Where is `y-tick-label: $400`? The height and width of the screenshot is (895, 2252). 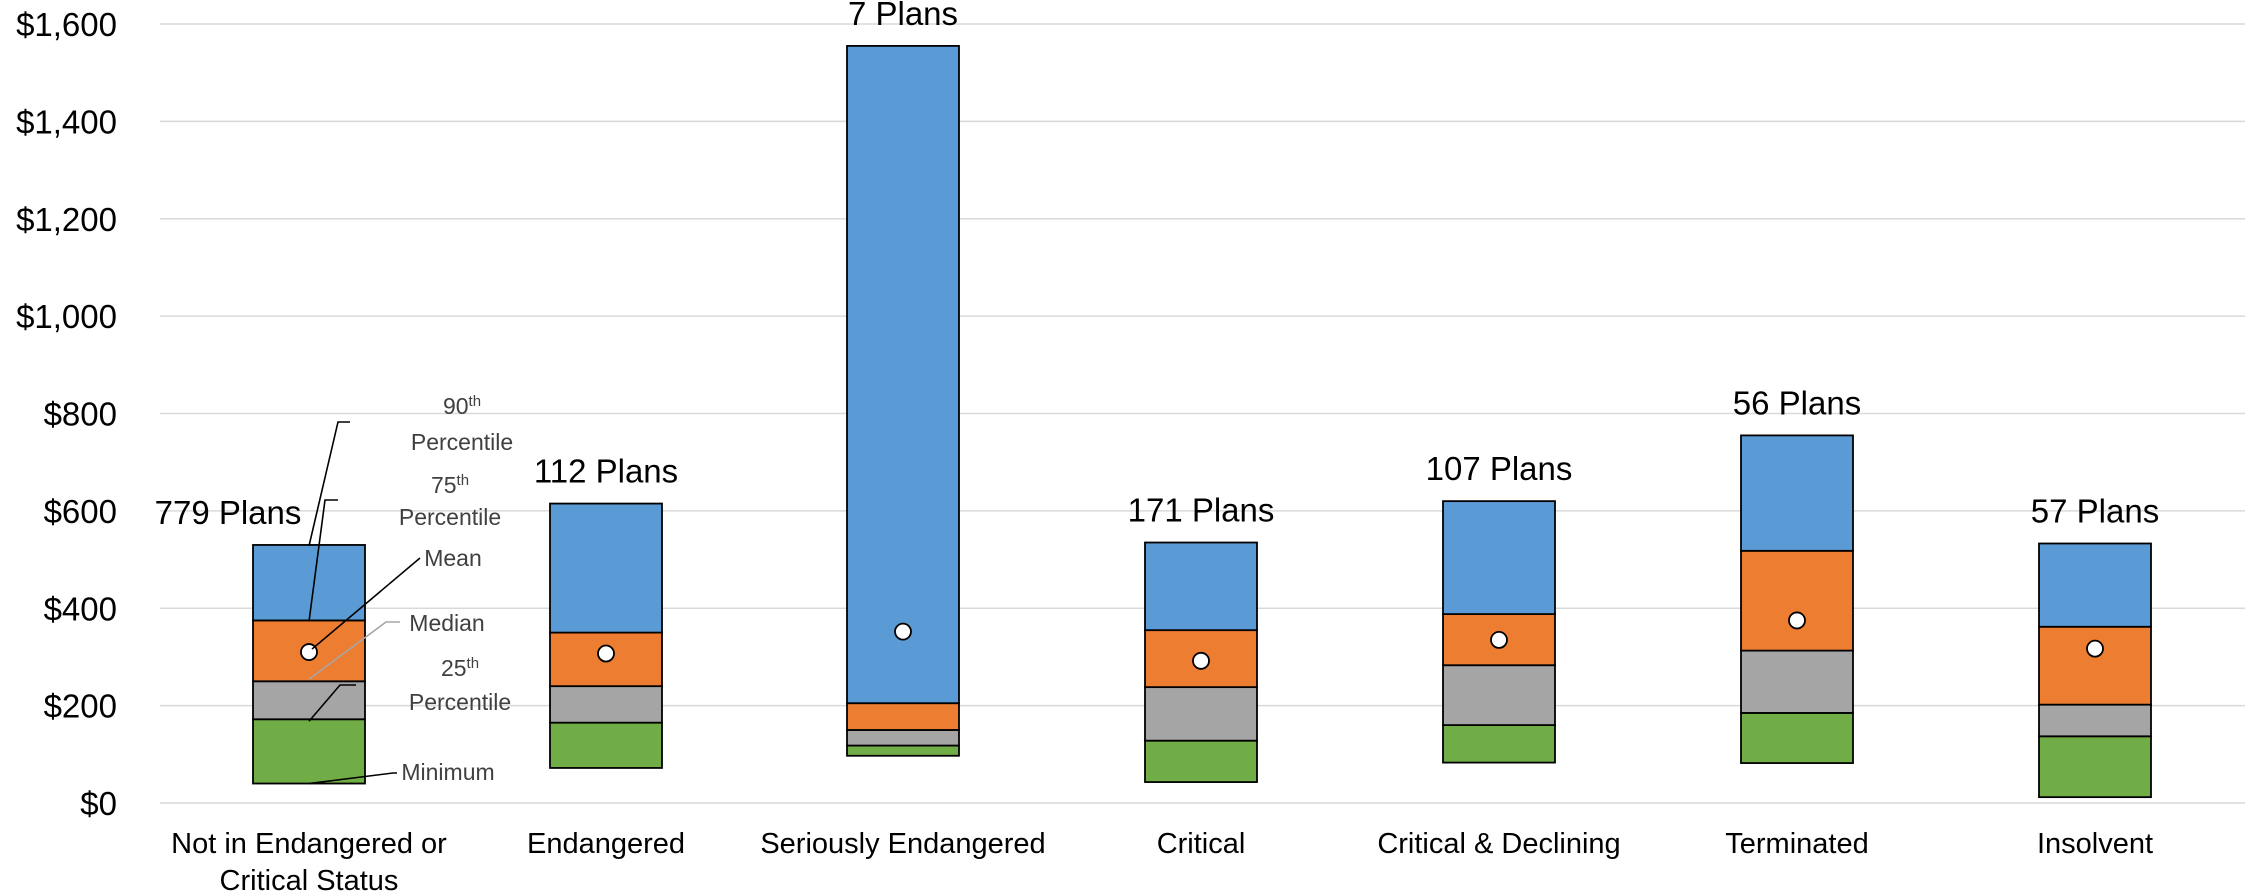 y-tick-label: $400 is located at coordinates (80, 608).